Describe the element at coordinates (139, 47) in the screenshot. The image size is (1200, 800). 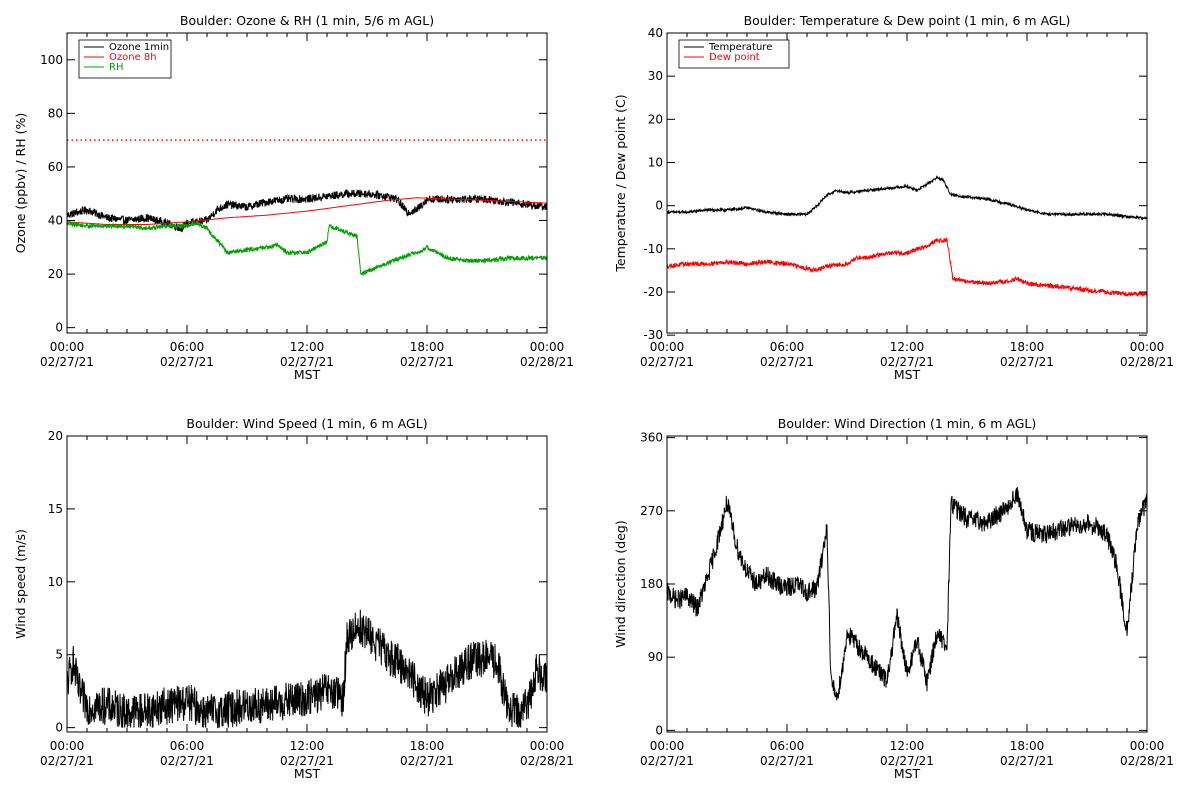
I see `legend-entry: Ozone 1min` at that location.